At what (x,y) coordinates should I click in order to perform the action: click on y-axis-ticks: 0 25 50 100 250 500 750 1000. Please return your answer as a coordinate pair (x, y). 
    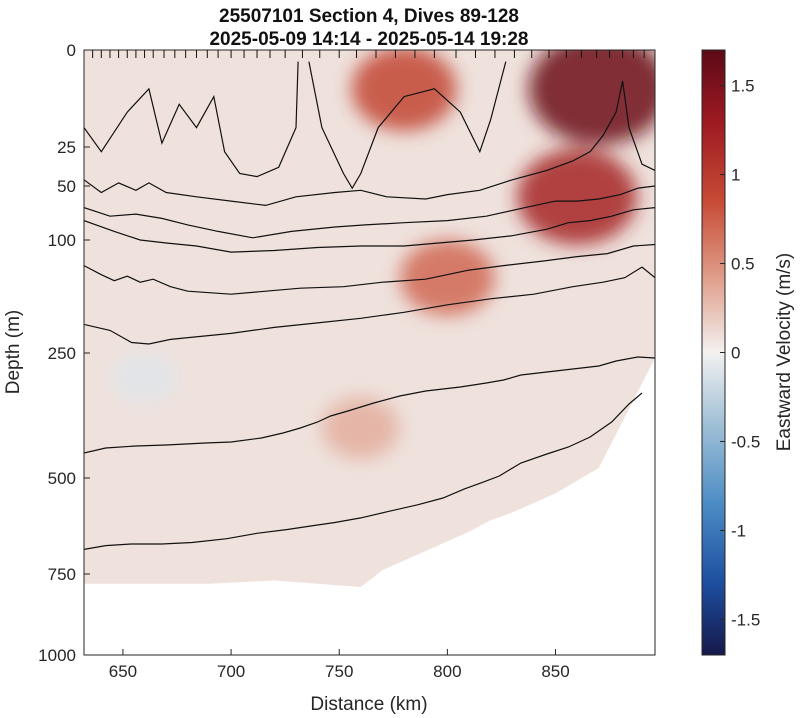
    Looking at the image, I should click on (64, 353).